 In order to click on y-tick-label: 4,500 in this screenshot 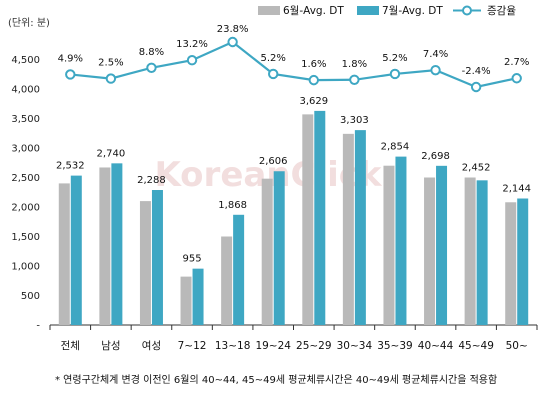, I will do `click(25, 60)`.